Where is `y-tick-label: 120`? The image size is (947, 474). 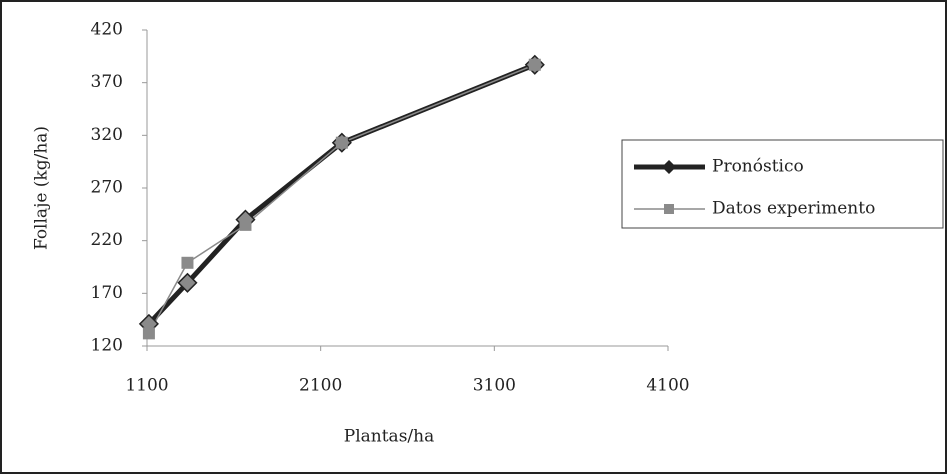 y-tick-label: 120 is located at coordinates (107, 346).